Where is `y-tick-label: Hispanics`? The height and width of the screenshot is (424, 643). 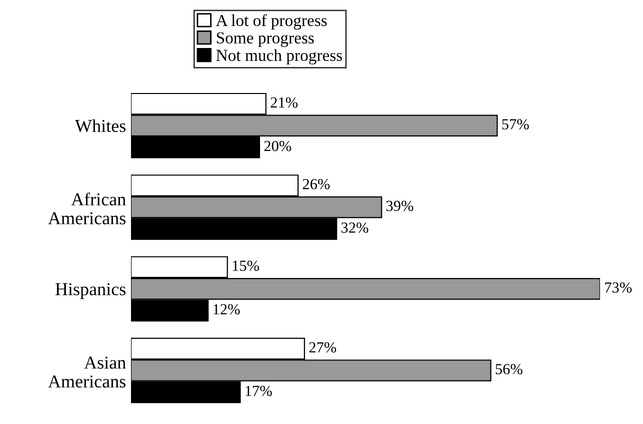
y-tick-label: Hispanics is located at coordinates (90, 291).